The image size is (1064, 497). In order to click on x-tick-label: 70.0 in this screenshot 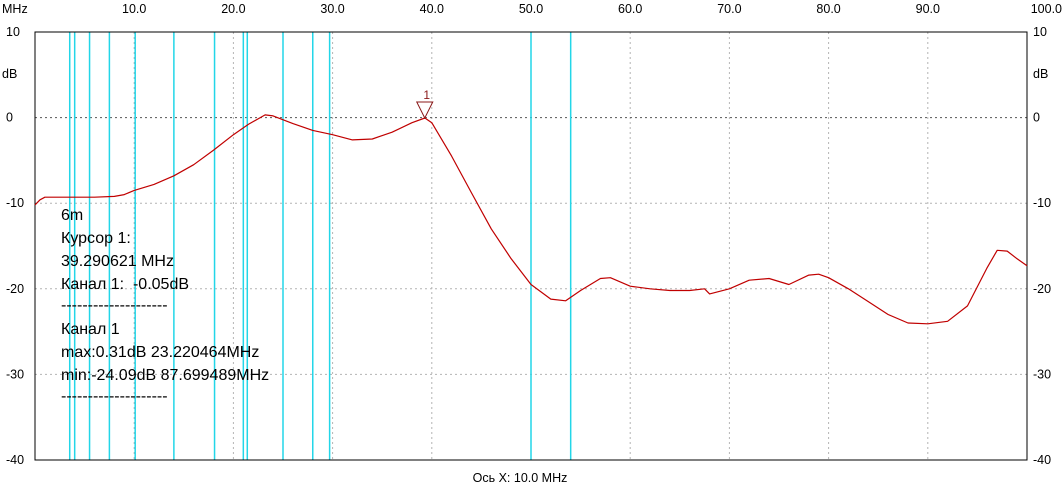, I will do `click(729, 9)`.